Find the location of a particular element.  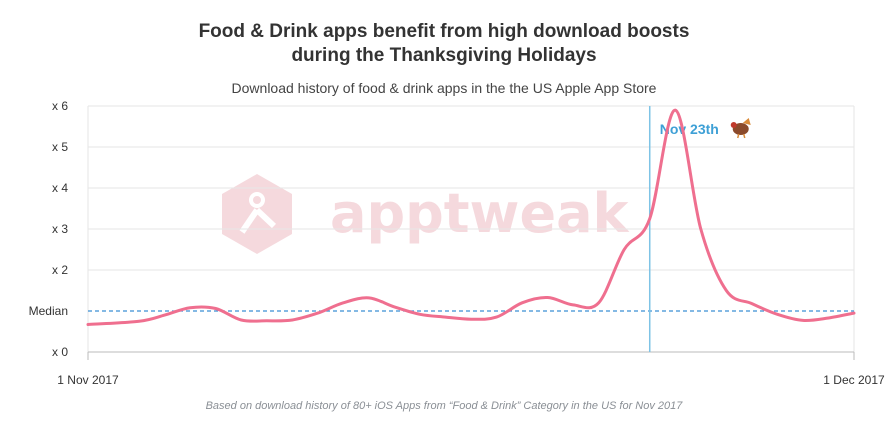

x-tick-label-end: 1 Dec 2017 is located at coordinates (854, 380).